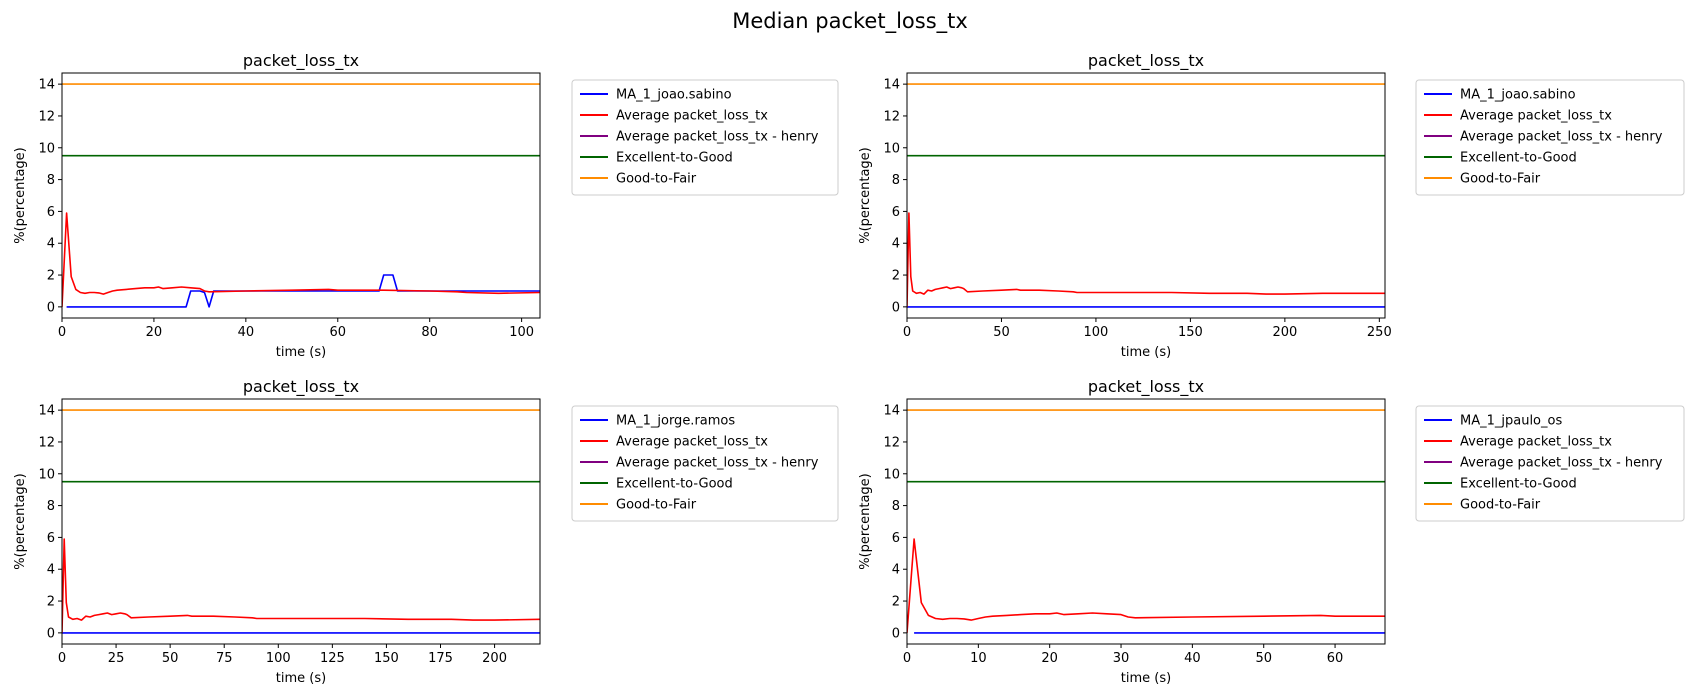  I want to click on x-tick-label: 100, so click(278, 658).